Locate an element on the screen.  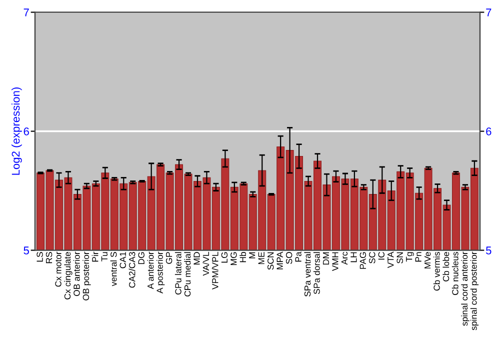
x-tick-label: Cb nucleus is located at coordinates (455, 273).